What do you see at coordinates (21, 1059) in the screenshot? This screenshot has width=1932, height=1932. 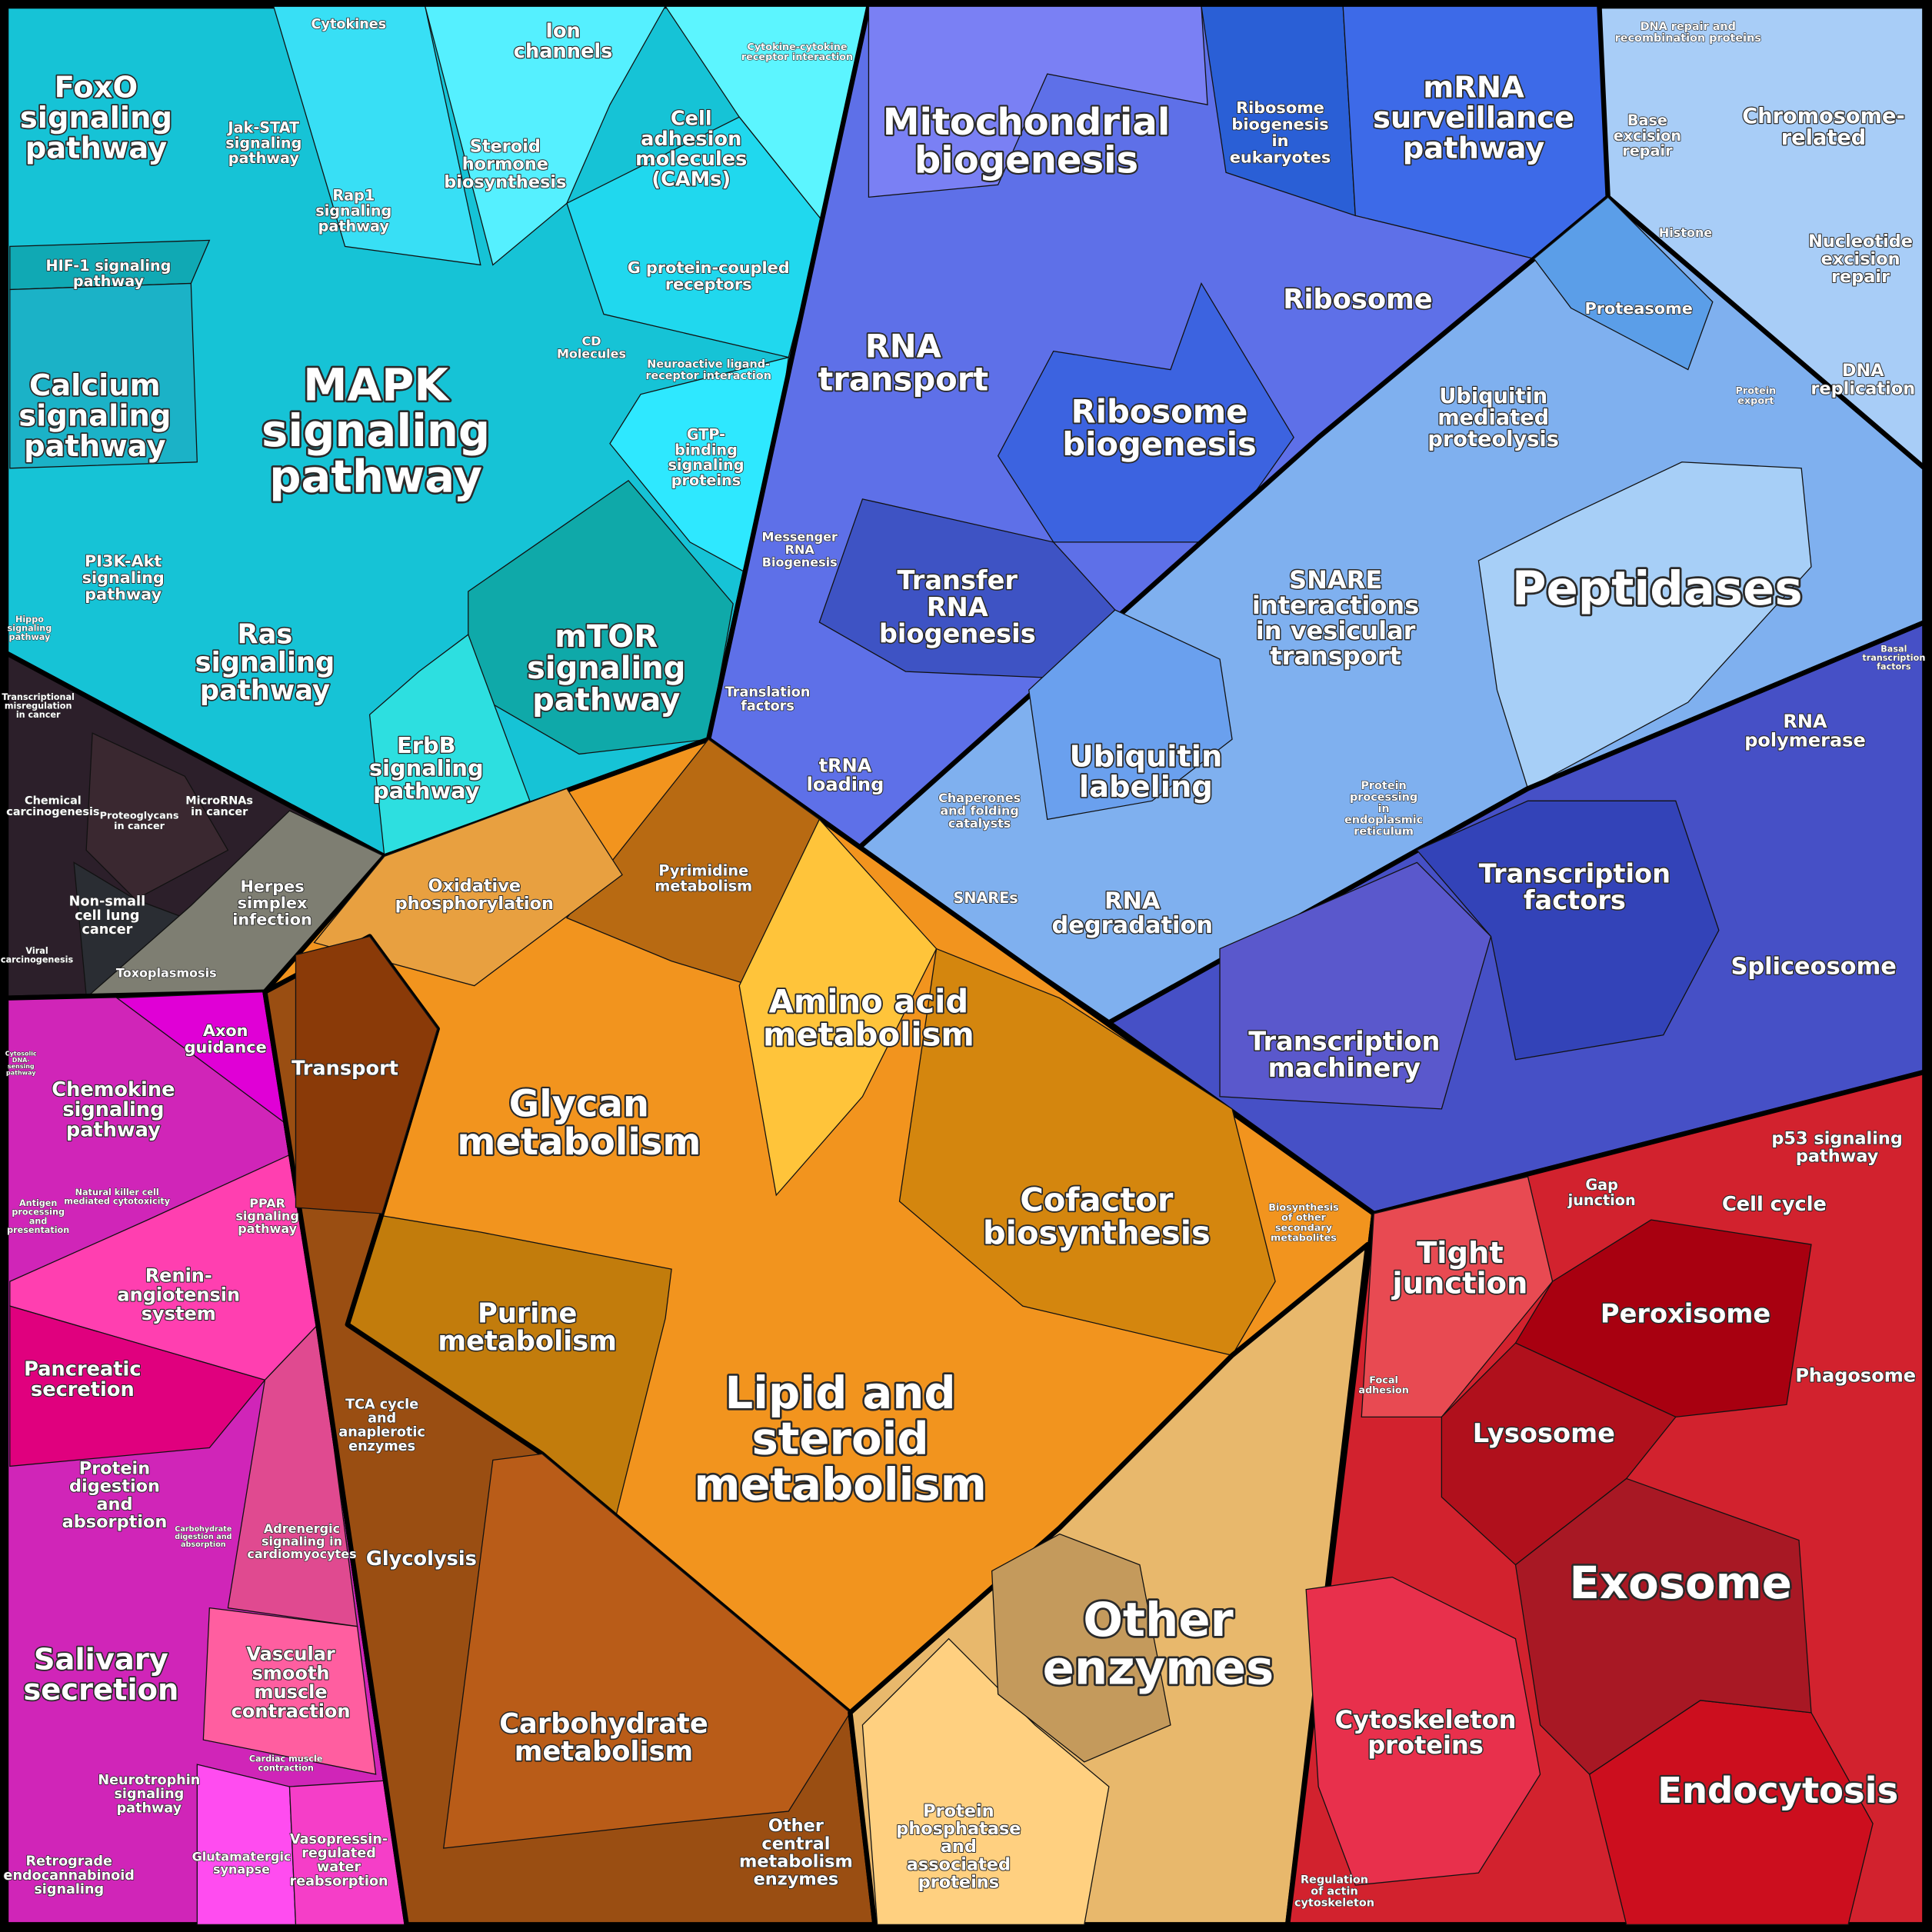 I see `label-line: DNA-` at bounding box center [21, 1059].